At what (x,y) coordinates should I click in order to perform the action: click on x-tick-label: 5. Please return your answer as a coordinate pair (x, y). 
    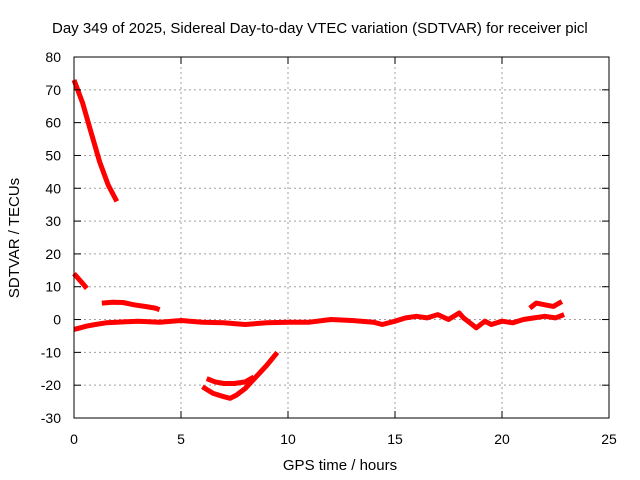
    Looking at the image, I should click on (181, 439).